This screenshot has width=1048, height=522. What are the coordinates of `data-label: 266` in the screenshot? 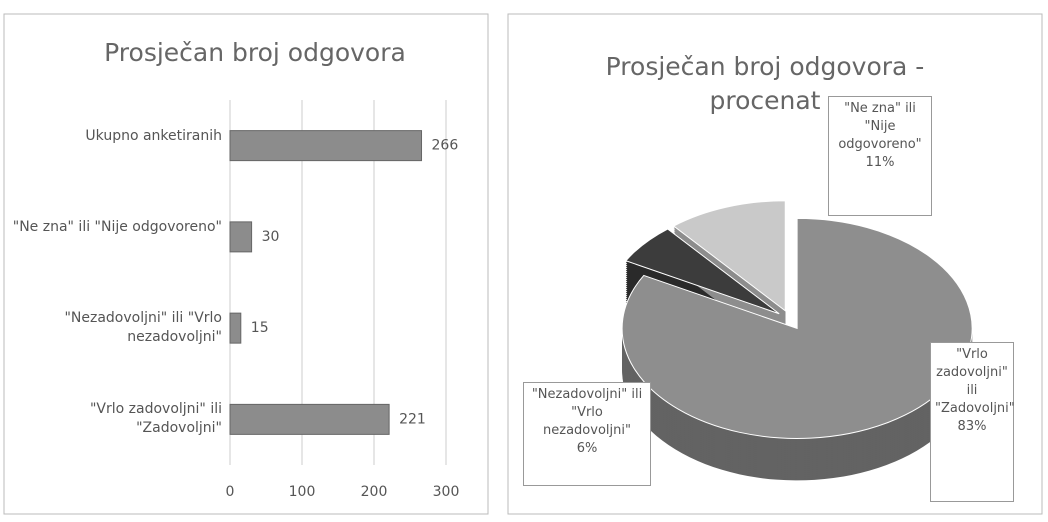 It's located at (445, 146).